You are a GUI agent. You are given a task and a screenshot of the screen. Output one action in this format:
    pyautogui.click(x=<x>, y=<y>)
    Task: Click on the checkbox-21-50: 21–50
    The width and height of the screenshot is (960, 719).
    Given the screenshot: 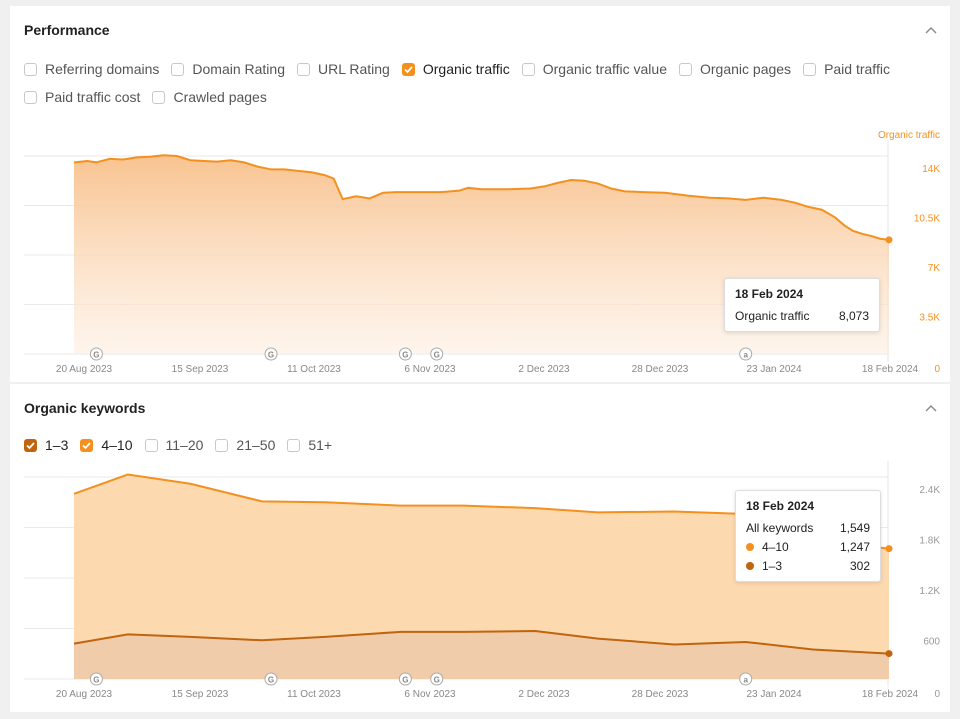 What is the action you would take?
    pyautogui.click(x=245, y=445)
    